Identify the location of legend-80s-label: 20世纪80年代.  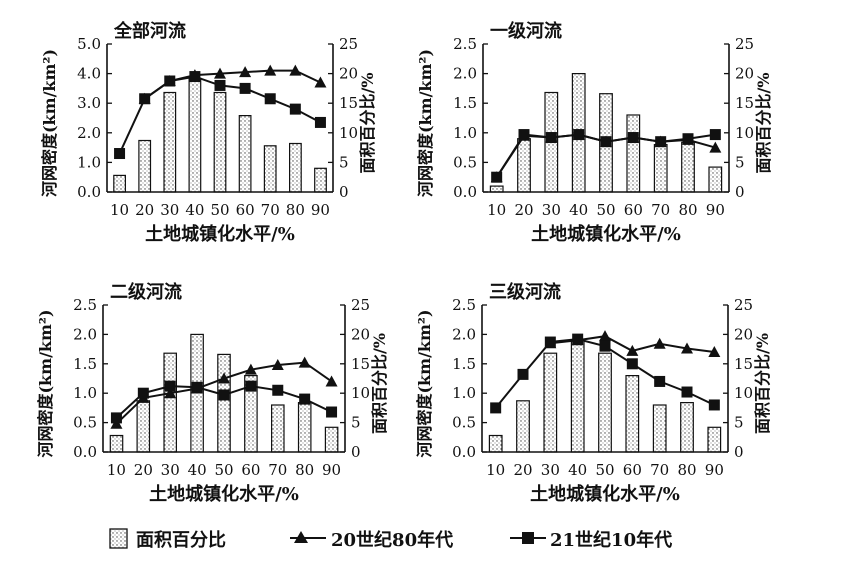
(392, 540).